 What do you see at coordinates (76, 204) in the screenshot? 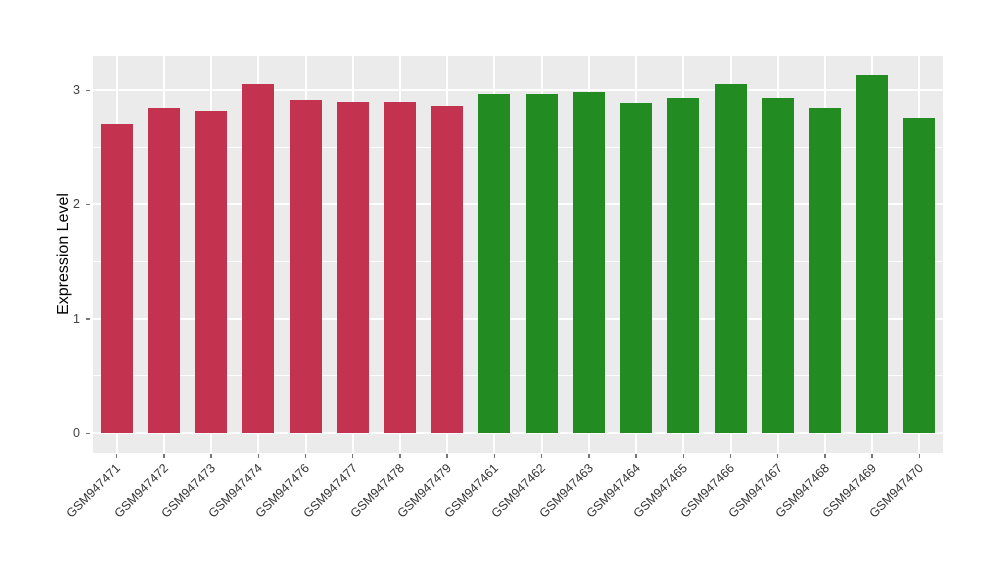
I see `y-tick-label: 2` at bounding box center [76, 204].